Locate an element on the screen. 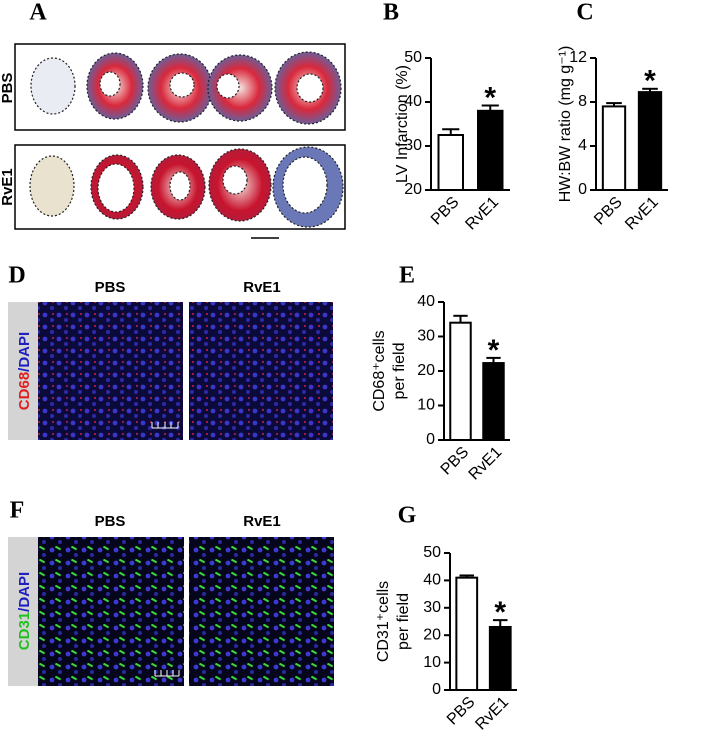 Image resolution: width=709 pixels, height=748 pixels. panel-letter: E is located at coordinates (407, 276).